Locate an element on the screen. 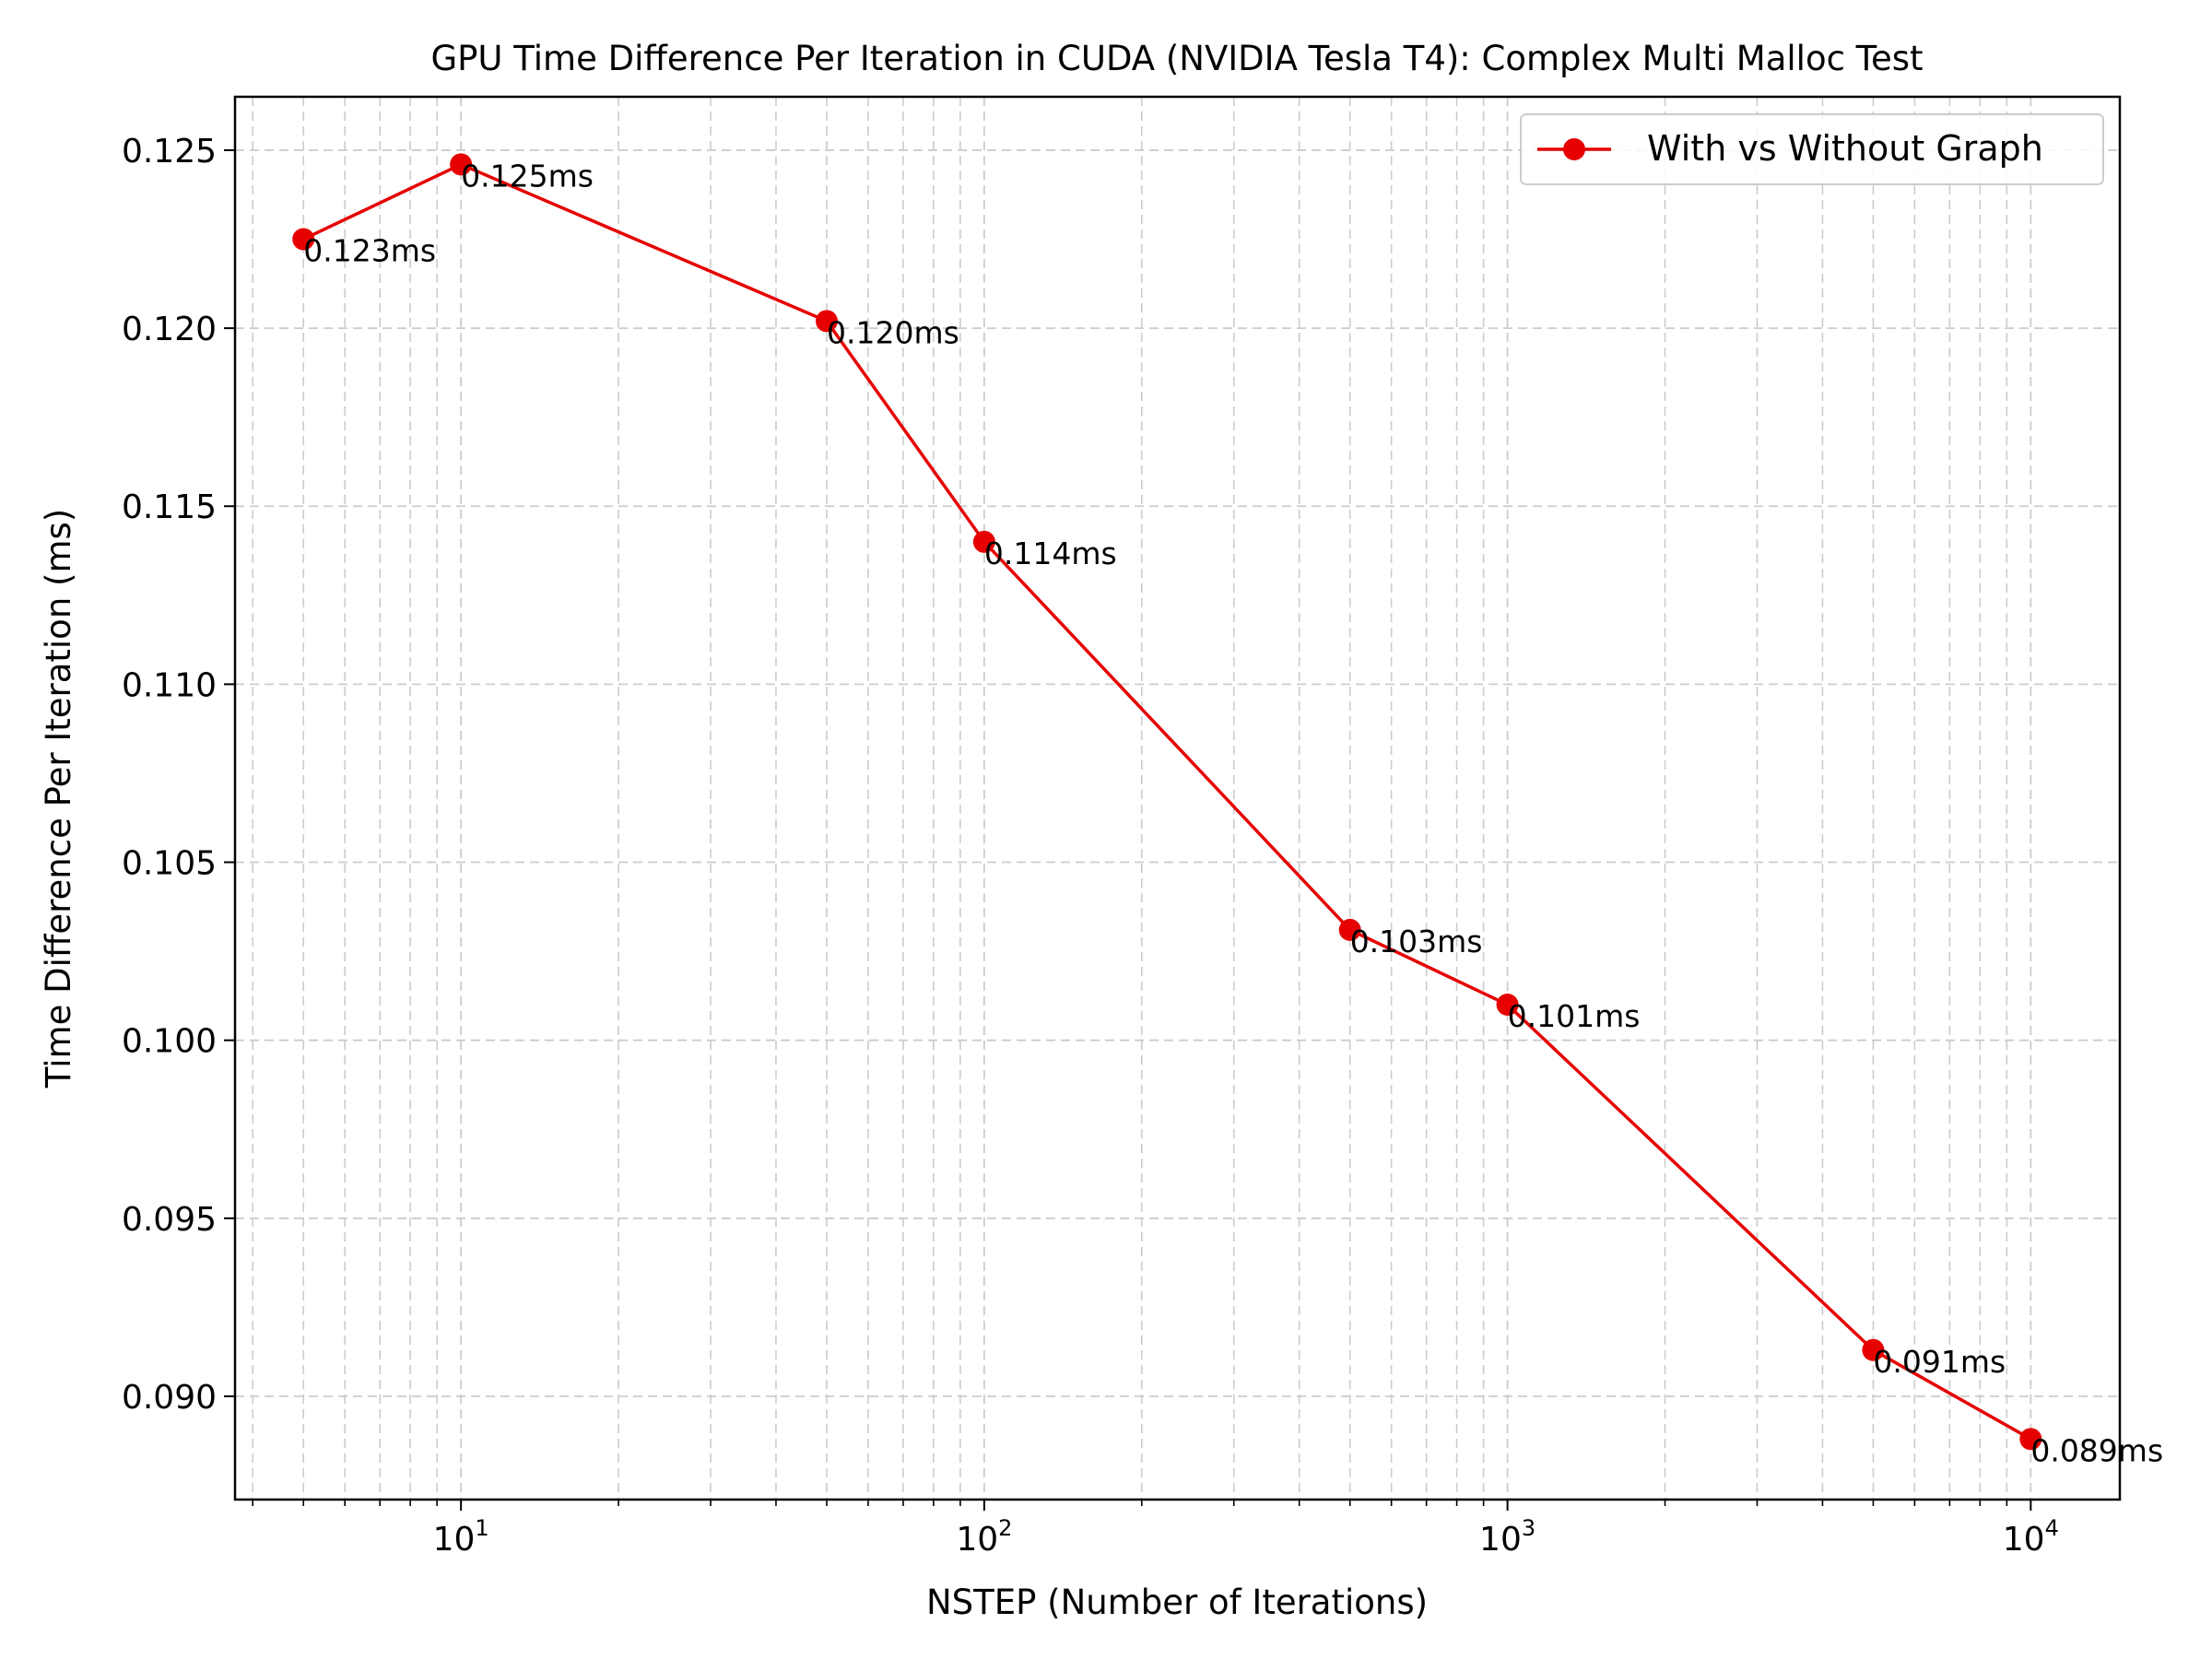  x-tick-label: 10² is located at coordinates (984, 1537).